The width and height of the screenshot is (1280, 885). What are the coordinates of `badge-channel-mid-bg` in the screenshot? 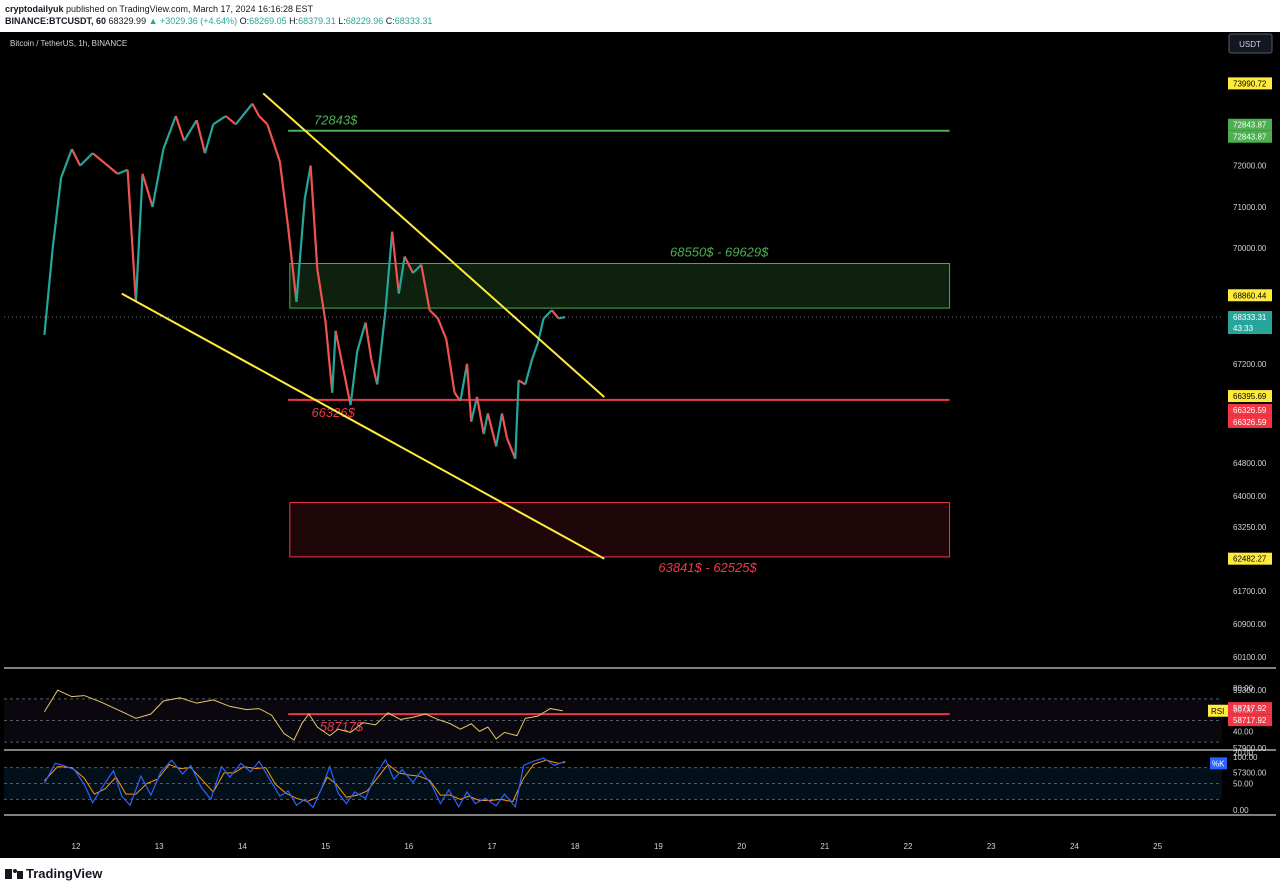 It's located at (1250, 396).